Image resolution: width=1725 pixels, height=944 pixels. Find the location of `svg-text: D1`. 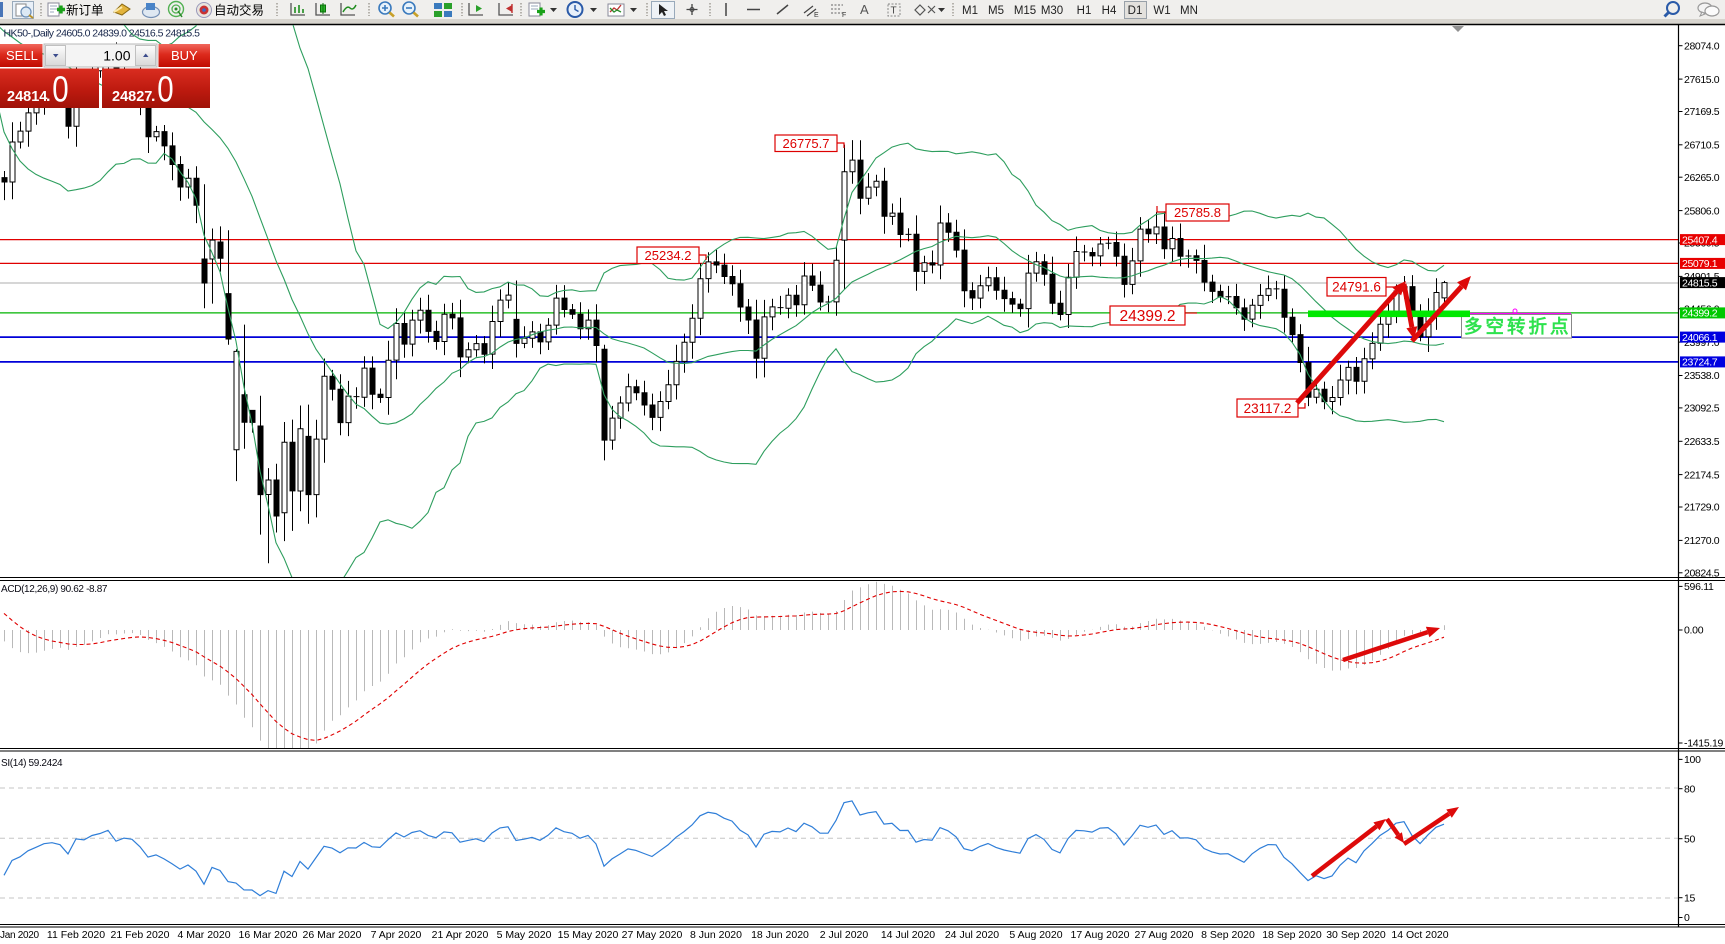

svg-text: D1 is located at coordinates (1135, 11).